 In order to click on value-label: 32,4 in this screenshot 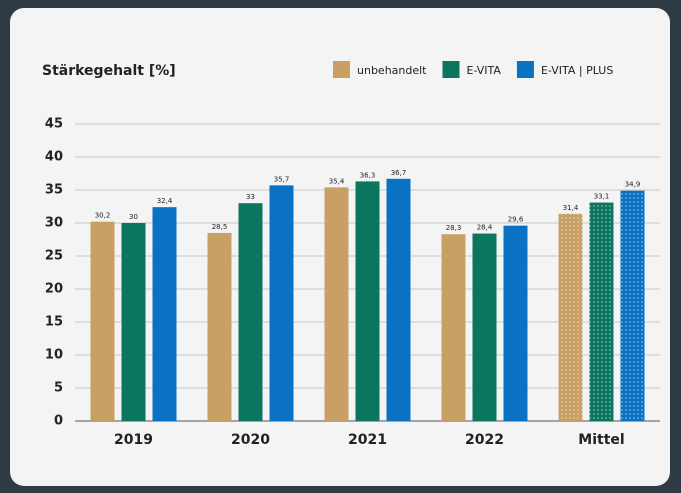, I will do `click(165, 201)`.